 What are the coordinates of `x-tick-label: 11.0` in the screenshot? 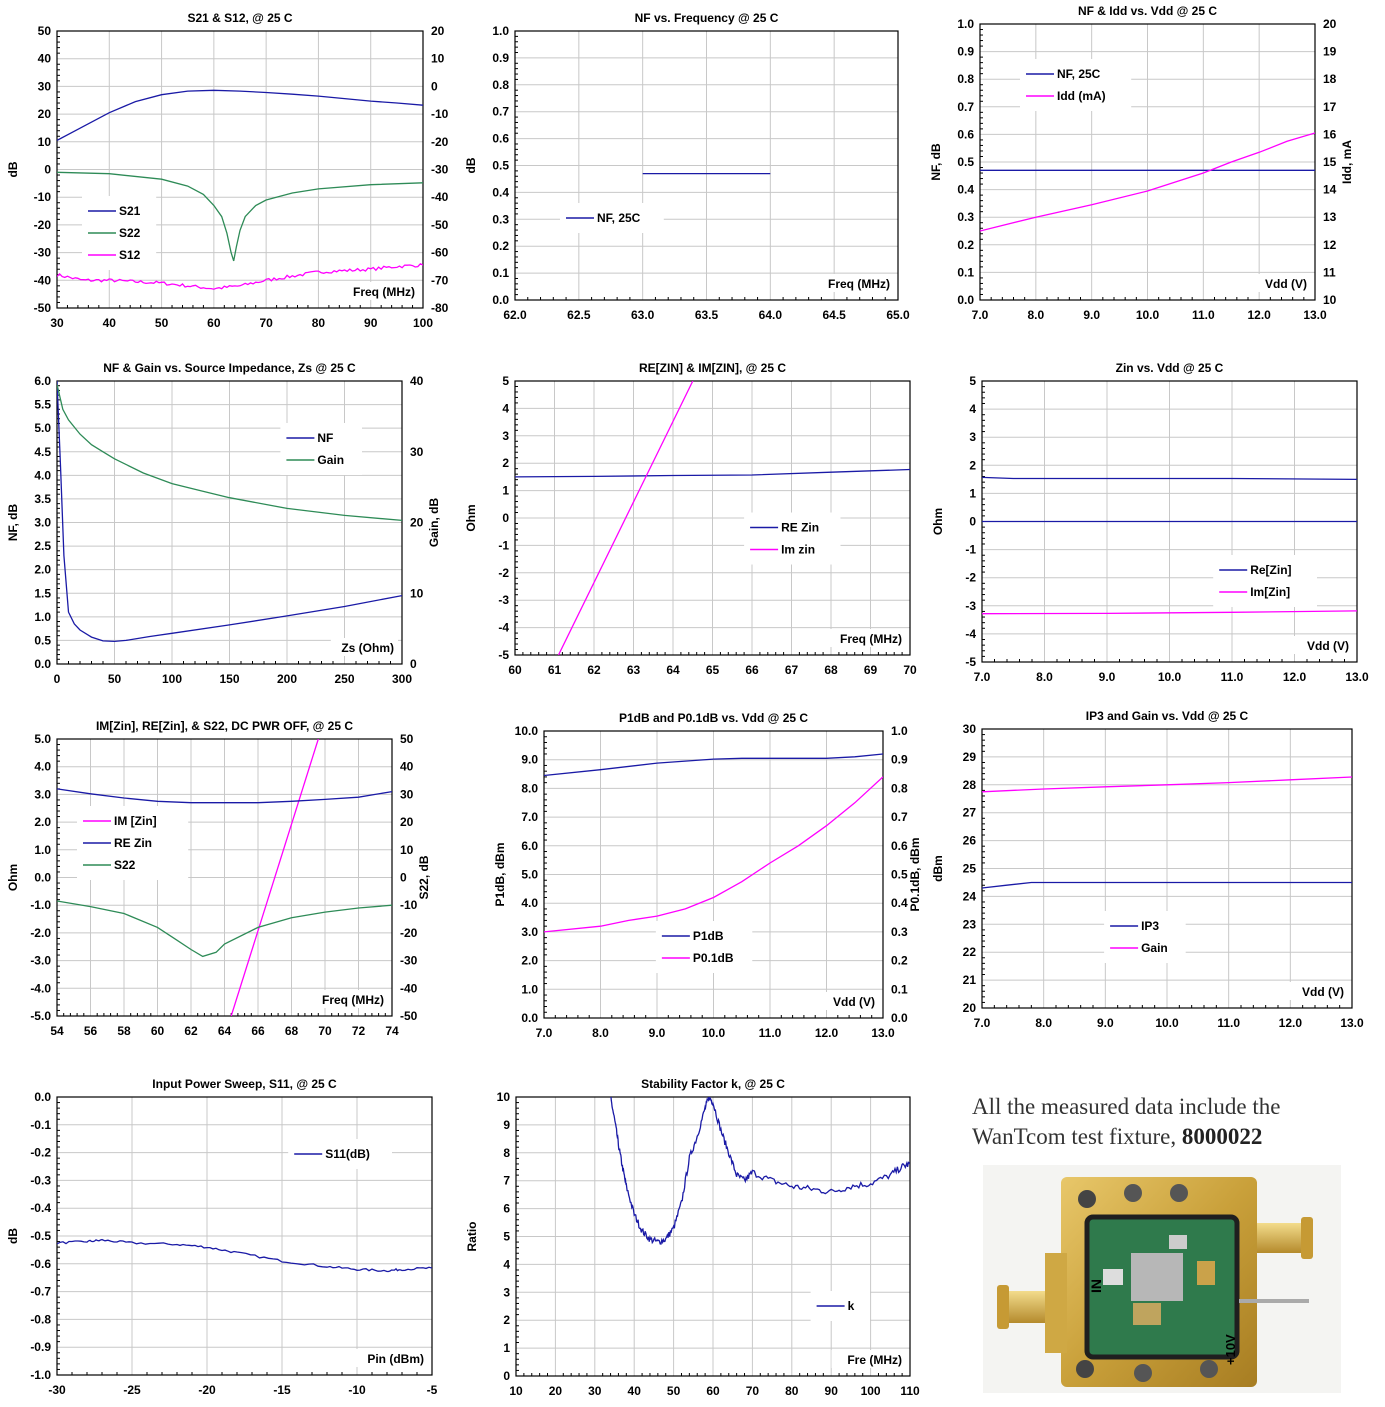 It's located at (1203, 315).